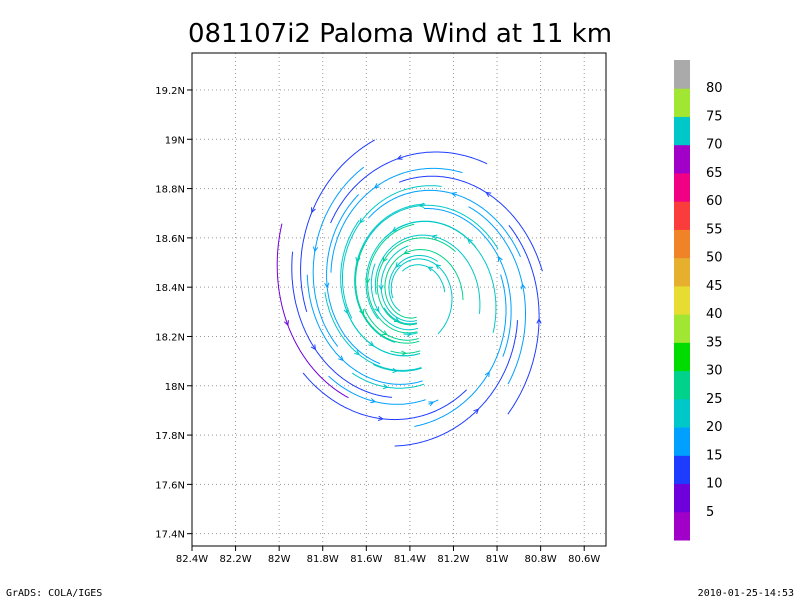 The height and width of the screenshot is (600, 800). Describe the element at coordinates (714, 88) in the screenshot. I see `colorbar-label: 80` at that location.